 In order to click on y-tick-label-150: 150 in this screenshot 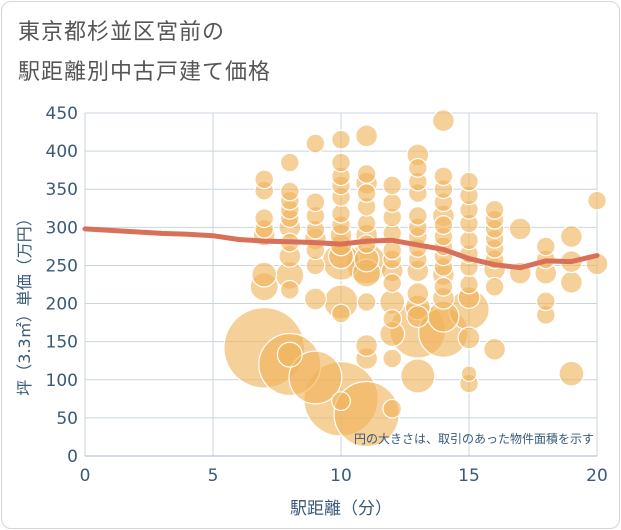, I will do `click(62, 343)`.